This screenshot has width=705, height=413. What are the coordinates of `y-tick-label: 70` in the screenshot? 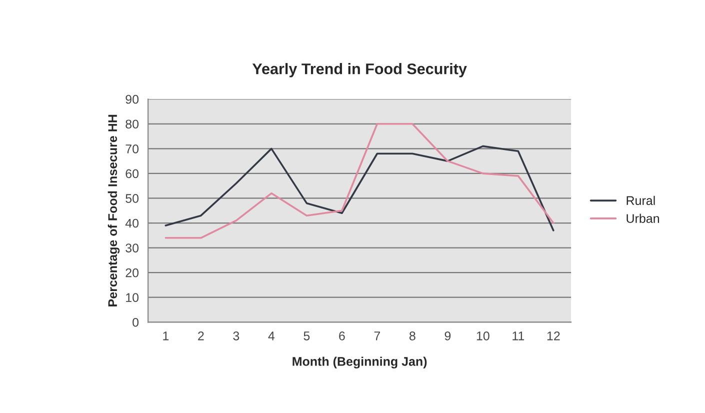 It's located at (132, 149).